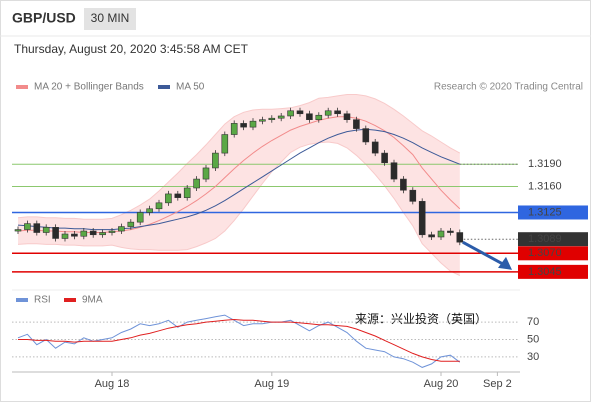 The height and width of the screenshot is (402, 591). What do you see at coordinates (190, 87) in the screenshot?
I see `legend-label: MA 50` at bounding box center [190, 87].